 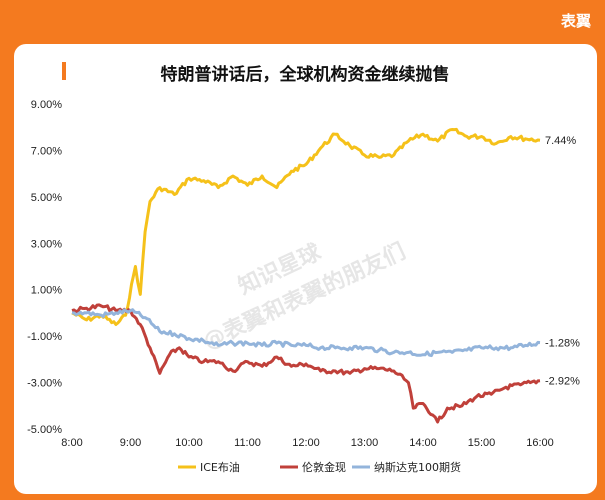 What do you see at coordinates (540, 443) in the screenshot?
I see `x-tick-label: 16:00` at bounding box center [540, 443].